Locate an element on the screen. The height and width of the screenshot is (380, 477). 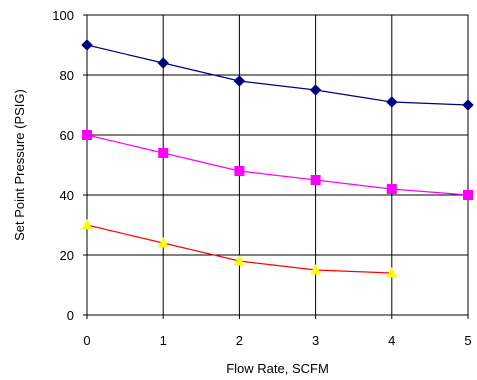
y-tick-label: 80 is located at coordinates (67, 75).